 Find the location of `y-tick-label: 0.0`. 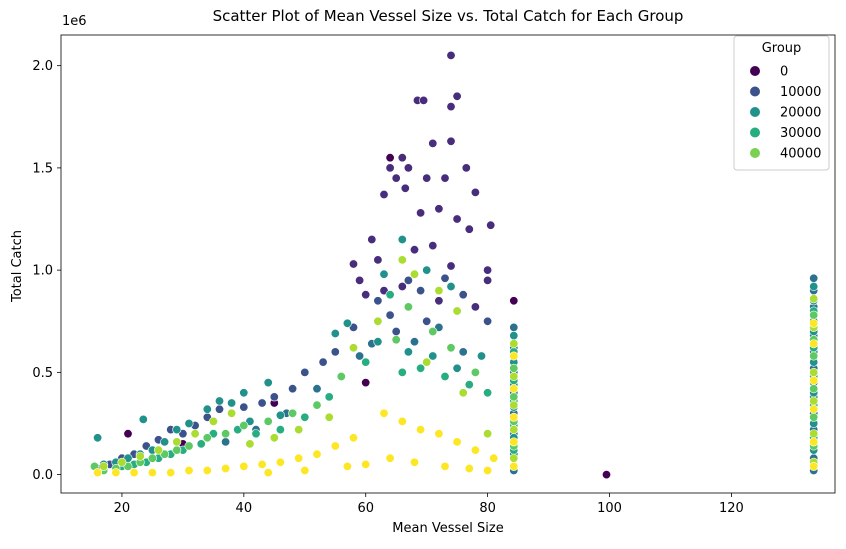

y-tick-label: 0.0 is located at coordinates (42, 475).